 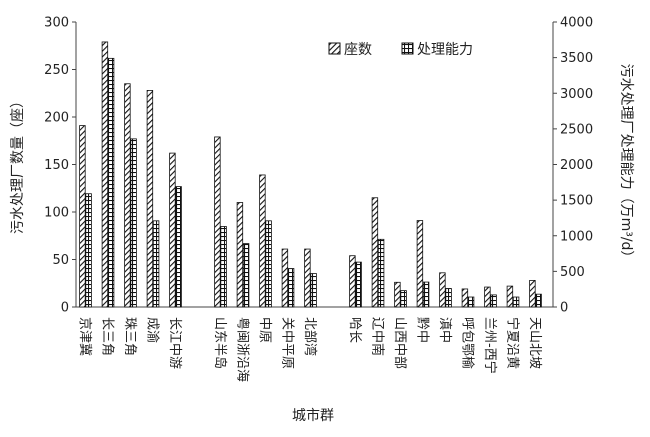 What do you see at coordinates (65, 308) in the screenshot?
I see `y-tick-label: 0` at bounding box center [65, 308].